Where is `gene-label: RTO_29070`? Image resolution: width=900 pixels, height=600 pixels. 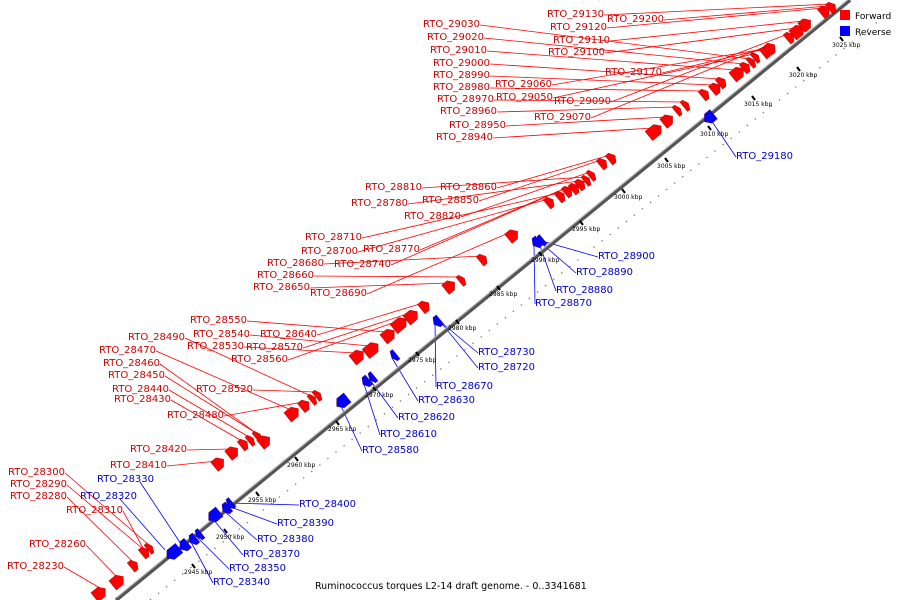 gene-label: RTO_29070 is located at coordinates (562, 117).